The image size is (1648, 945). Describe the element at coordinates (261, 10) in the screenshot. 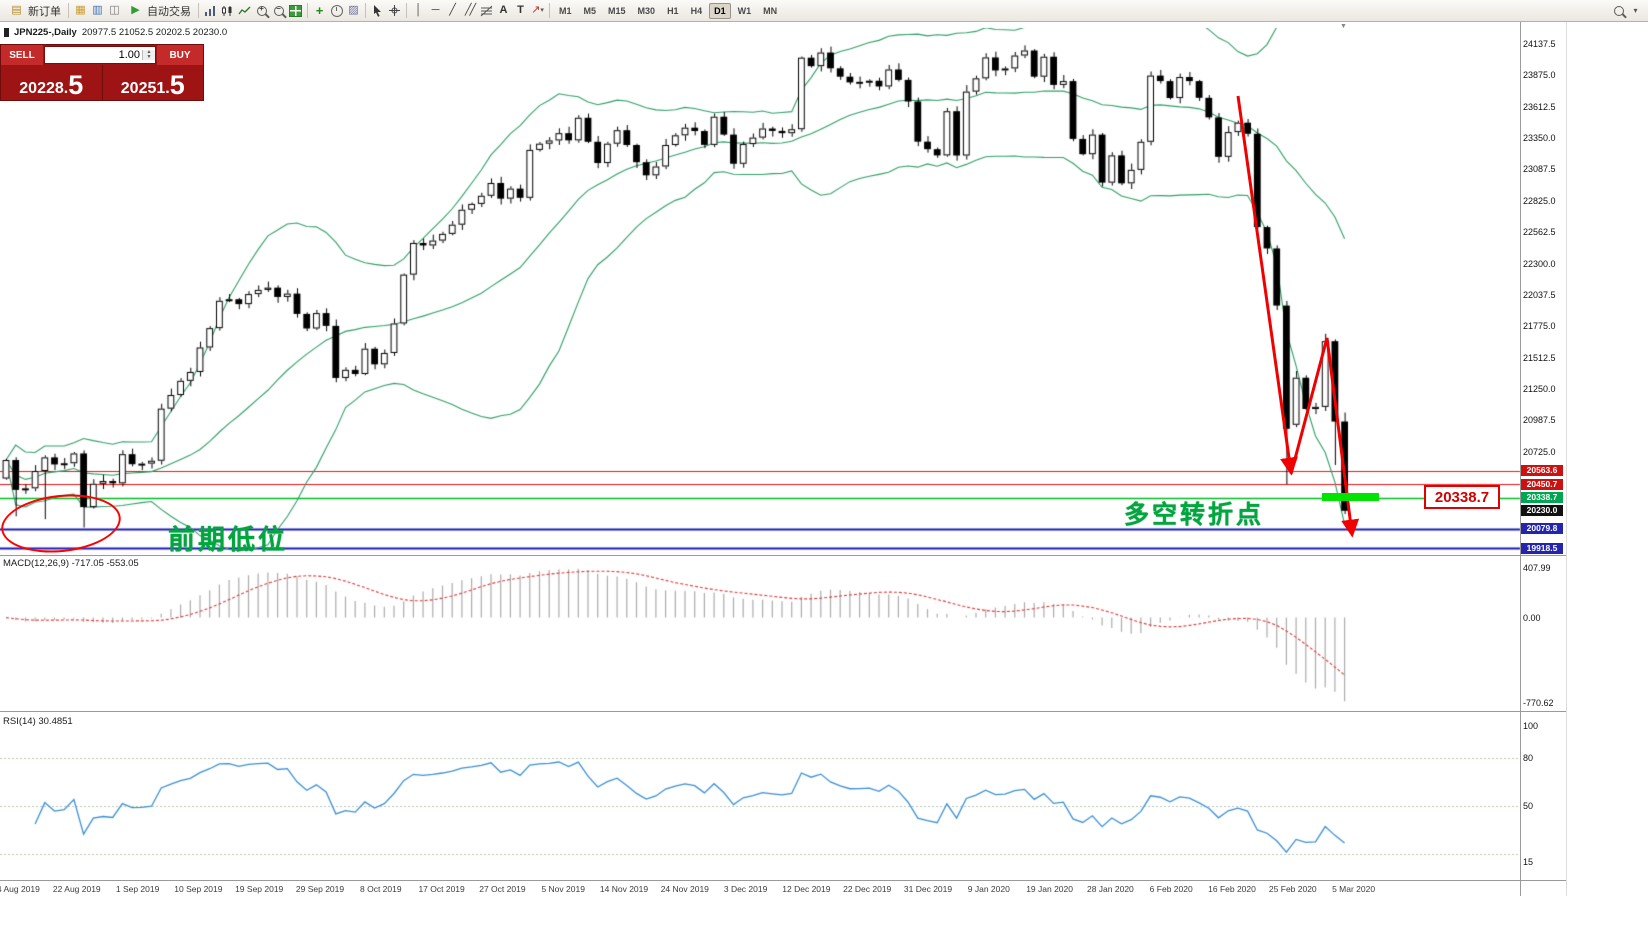

I see `zoom-in-icon: +` at that location.